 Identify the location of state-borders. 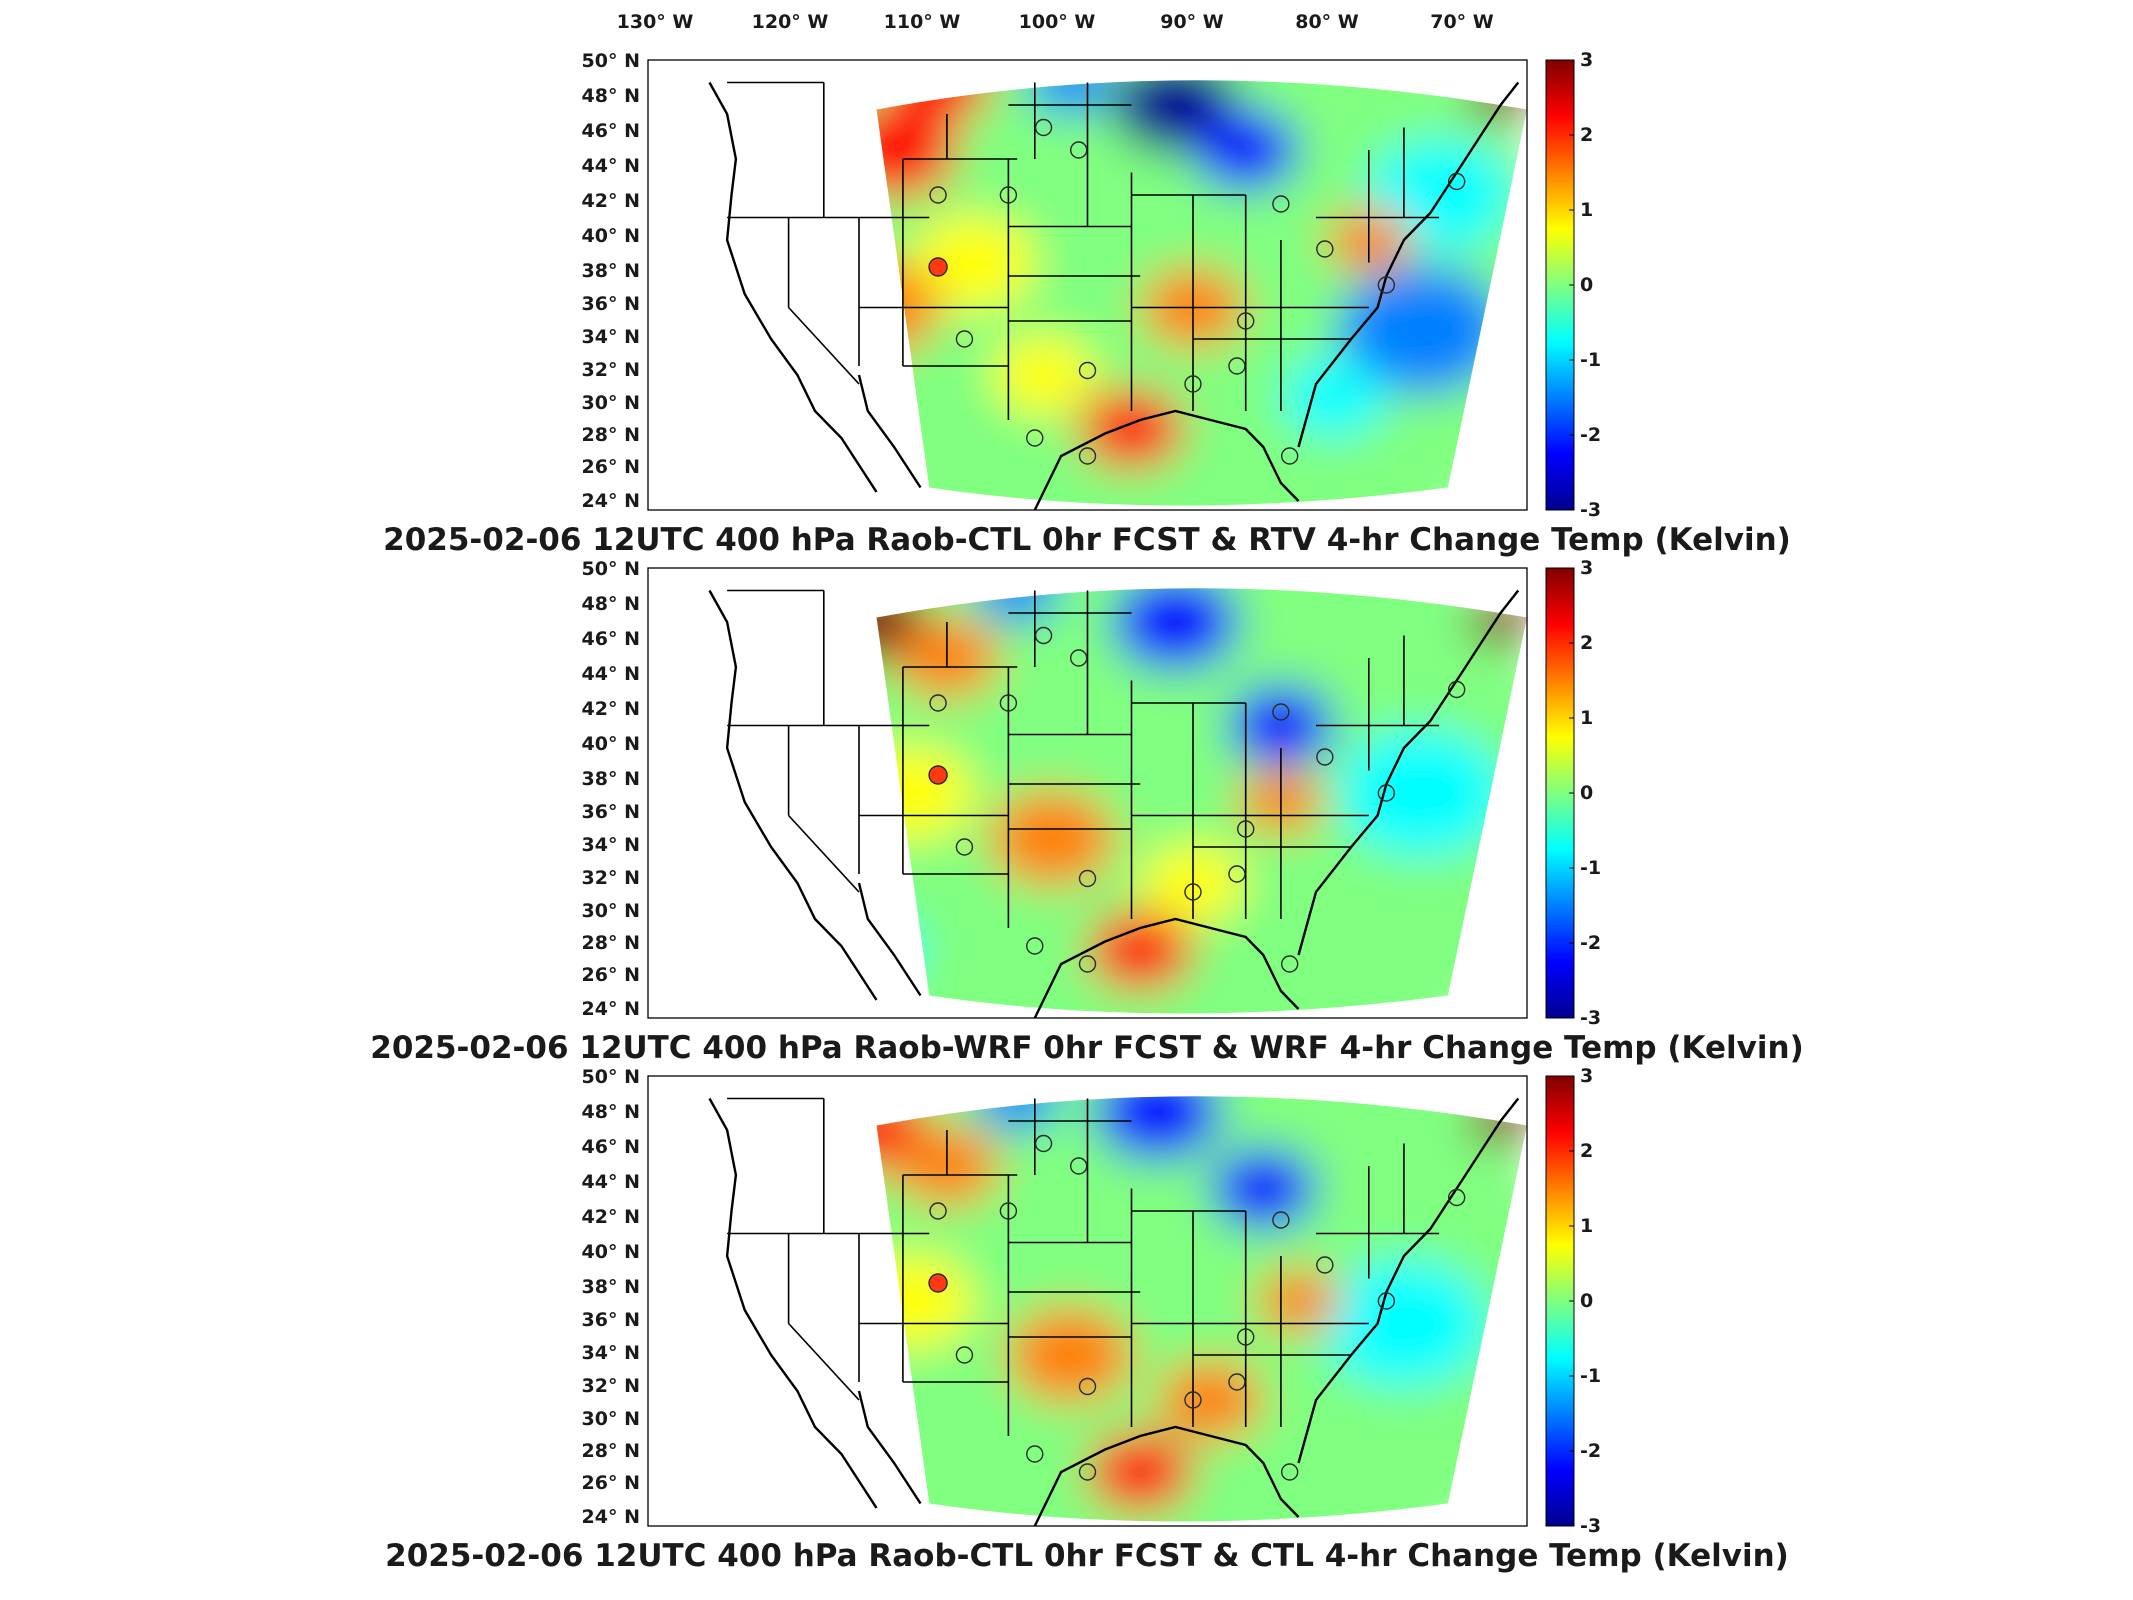
(1083, 250).